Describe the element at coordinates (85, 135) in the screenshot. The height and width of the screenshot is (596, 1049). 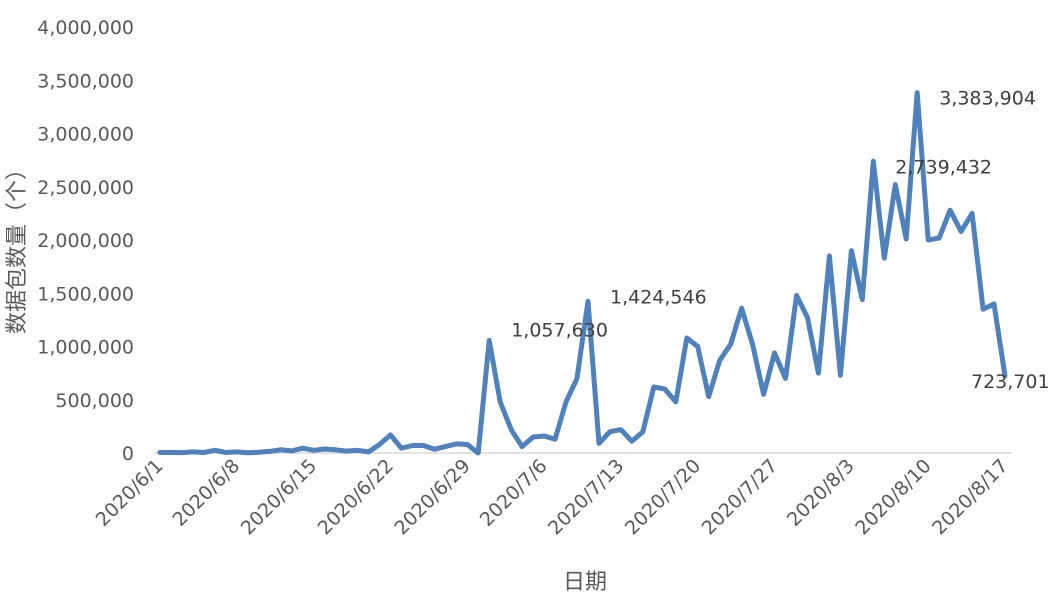
I see `y-tick-label: 3,000,000` at that location.